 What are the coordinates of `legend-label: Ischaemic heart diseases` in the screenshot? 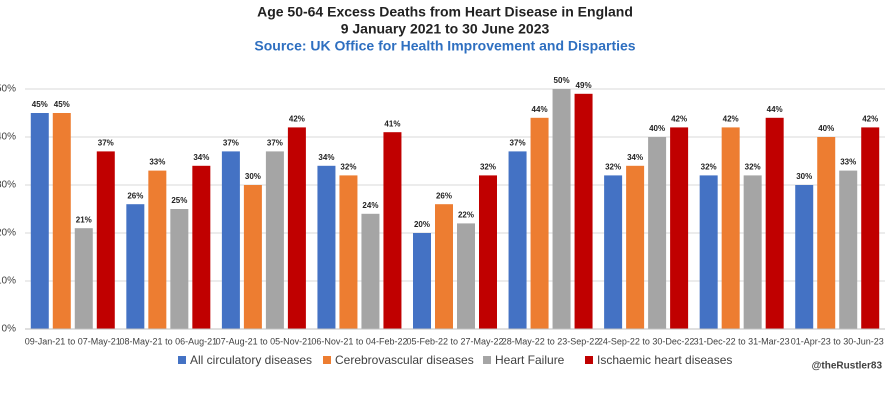 It's located at (664, 360).